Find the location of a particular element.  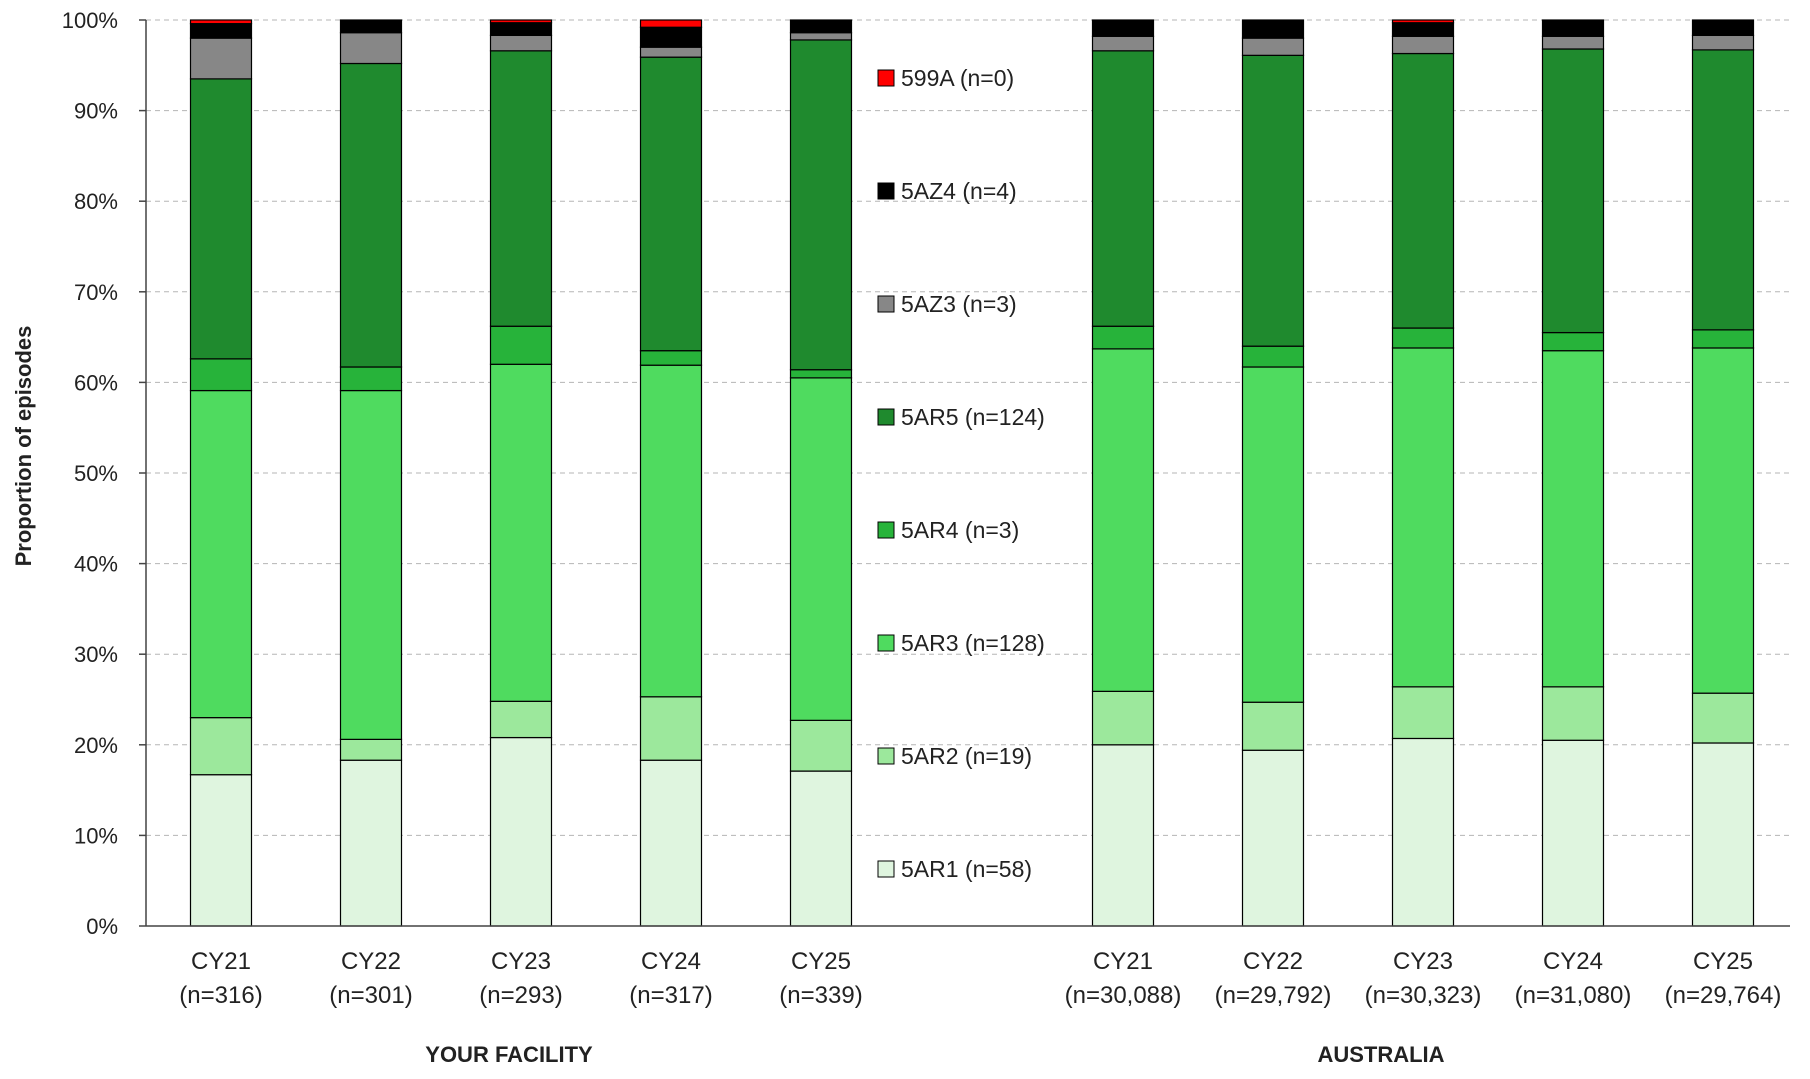

legend-swatch-5az3 is located at coordinates (886, 304).